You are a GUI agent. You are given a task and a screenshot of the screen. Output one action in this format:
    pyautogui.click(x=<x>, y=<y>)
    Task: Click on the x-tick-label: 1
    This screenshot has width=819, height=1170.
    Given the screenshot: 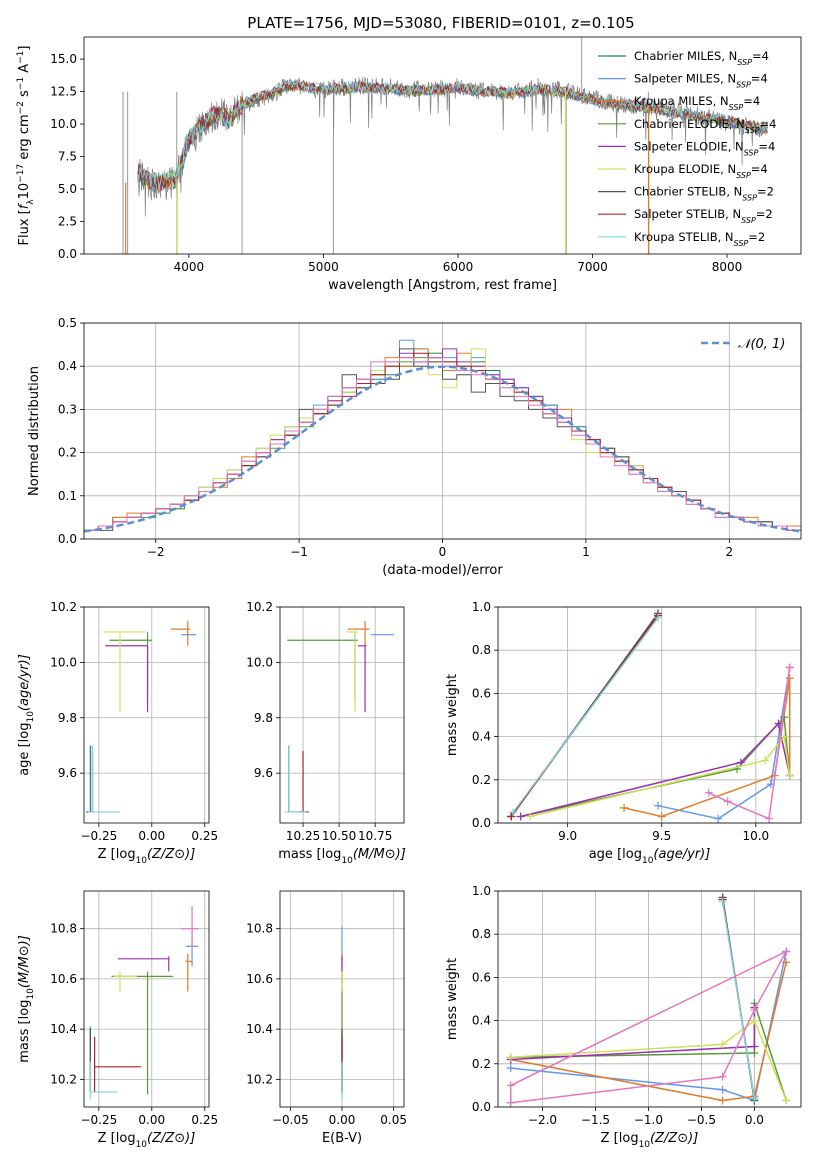 What is the action you would take?
    pyautogui.click(x=586, y=552)
    